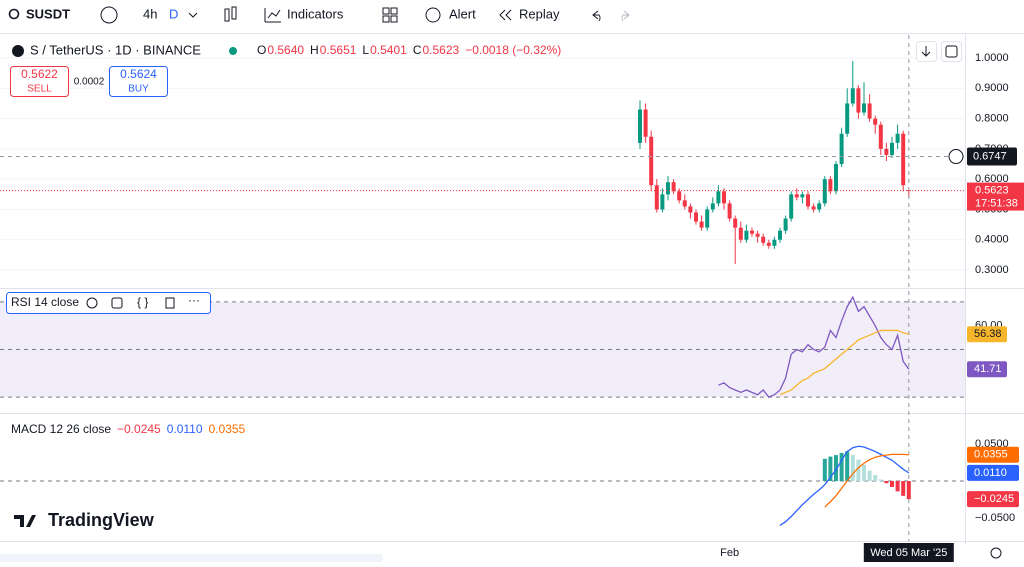 The image size is (1024, 567). I want to click on y-tick-label: 0.6000, so click(992, 179).